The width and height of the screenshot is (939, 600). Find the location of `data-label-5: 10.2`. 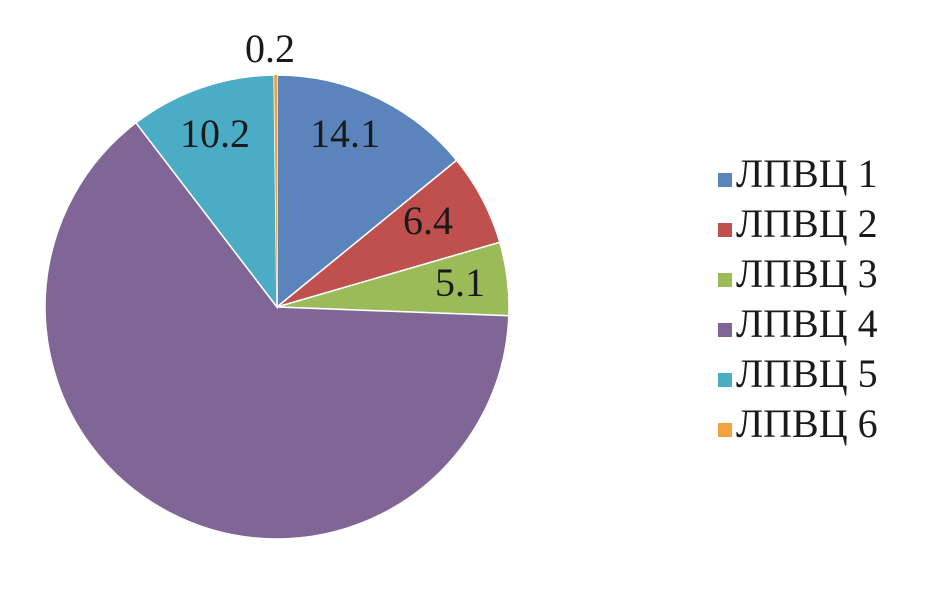

data-label-5: 10.2 is located at coordinates (215, 133).